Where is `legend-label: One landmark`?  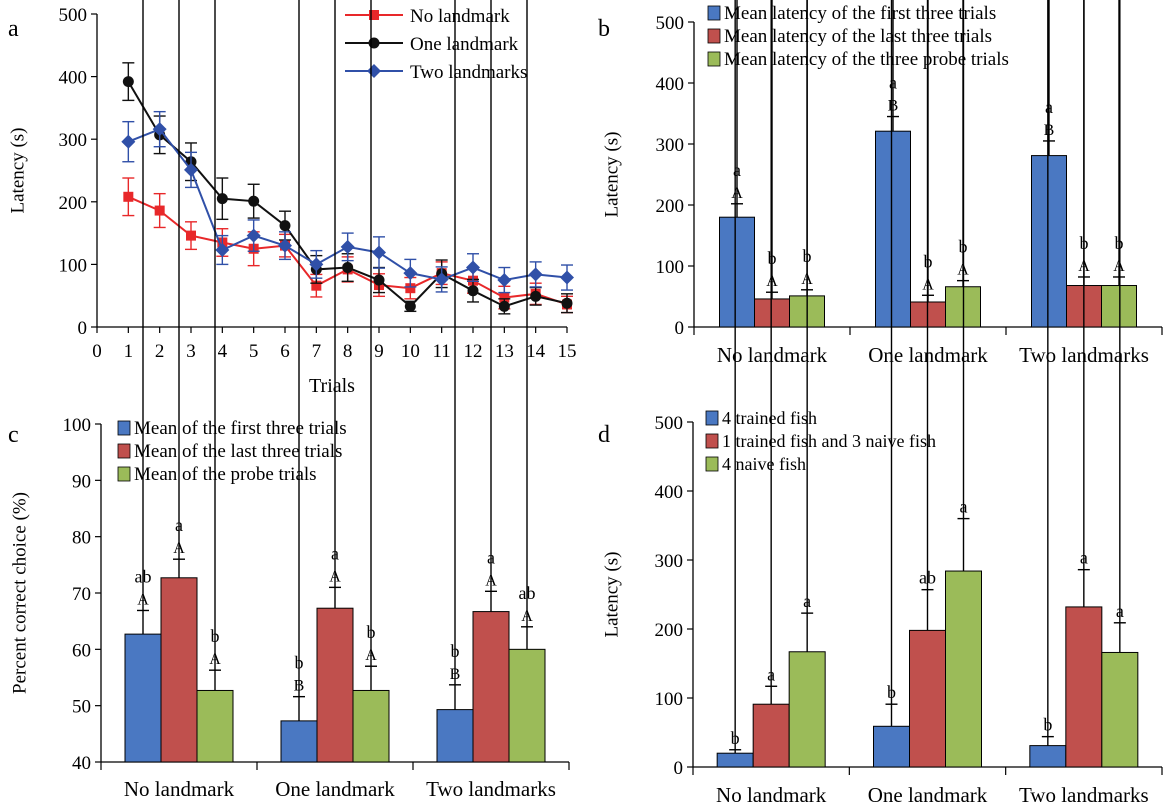 legend-label: One landmark is located at coordinates (464, 44).